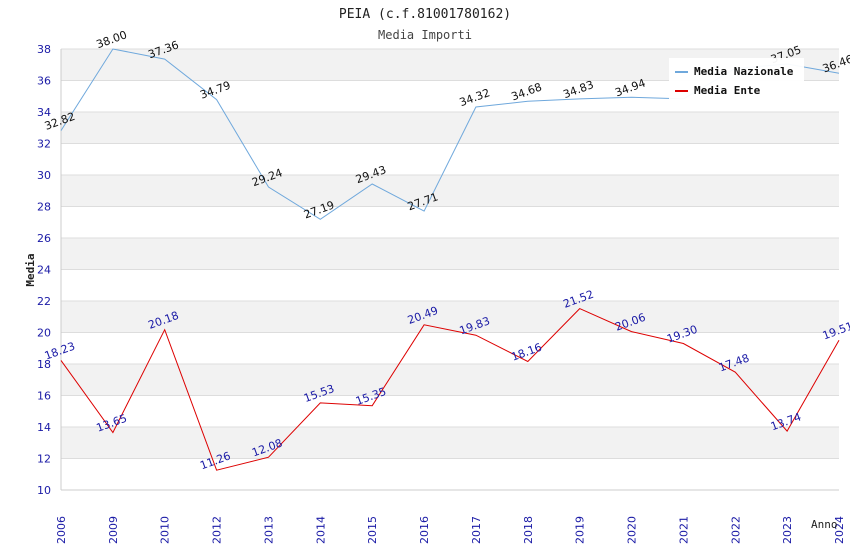 Image resolution: width=850 pixels, height=550 pixels. I want to click on data-label: 38.00, so click(112, 39).